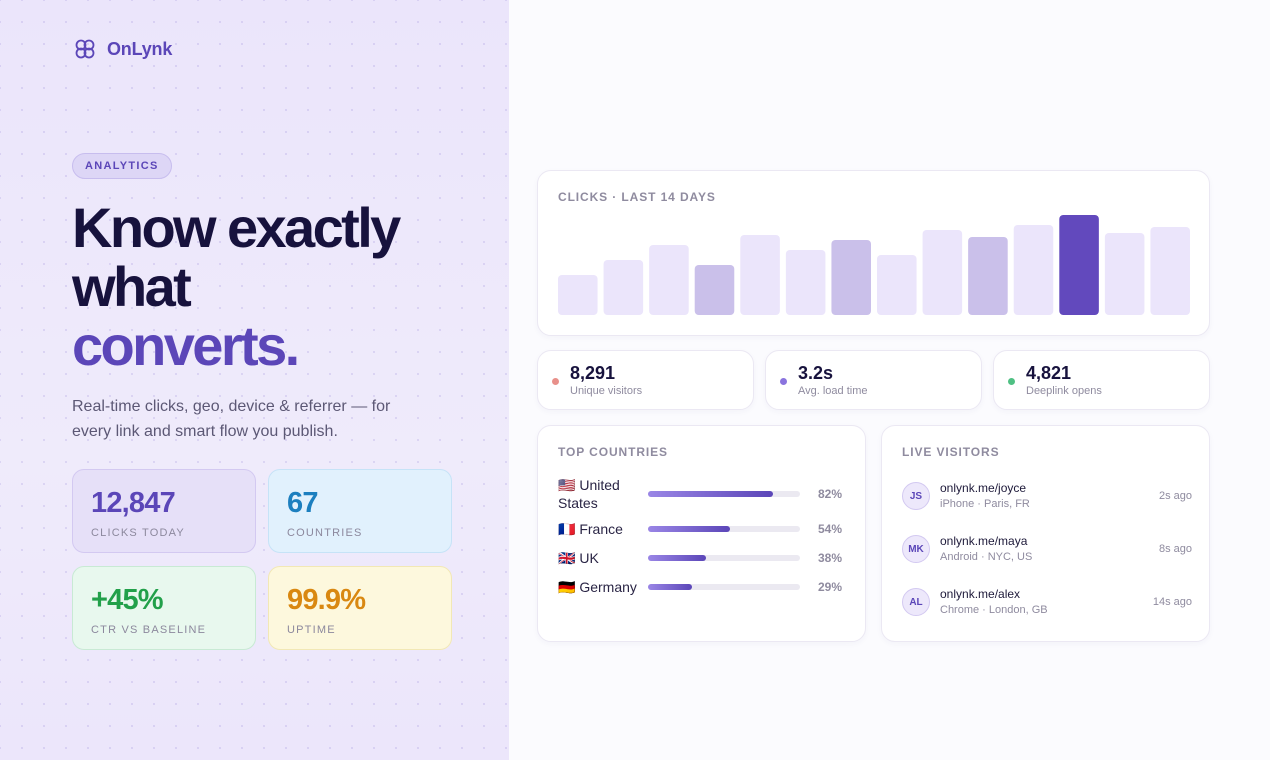  I want to click on visitor-time: 8s ago, so click(1175, 549).